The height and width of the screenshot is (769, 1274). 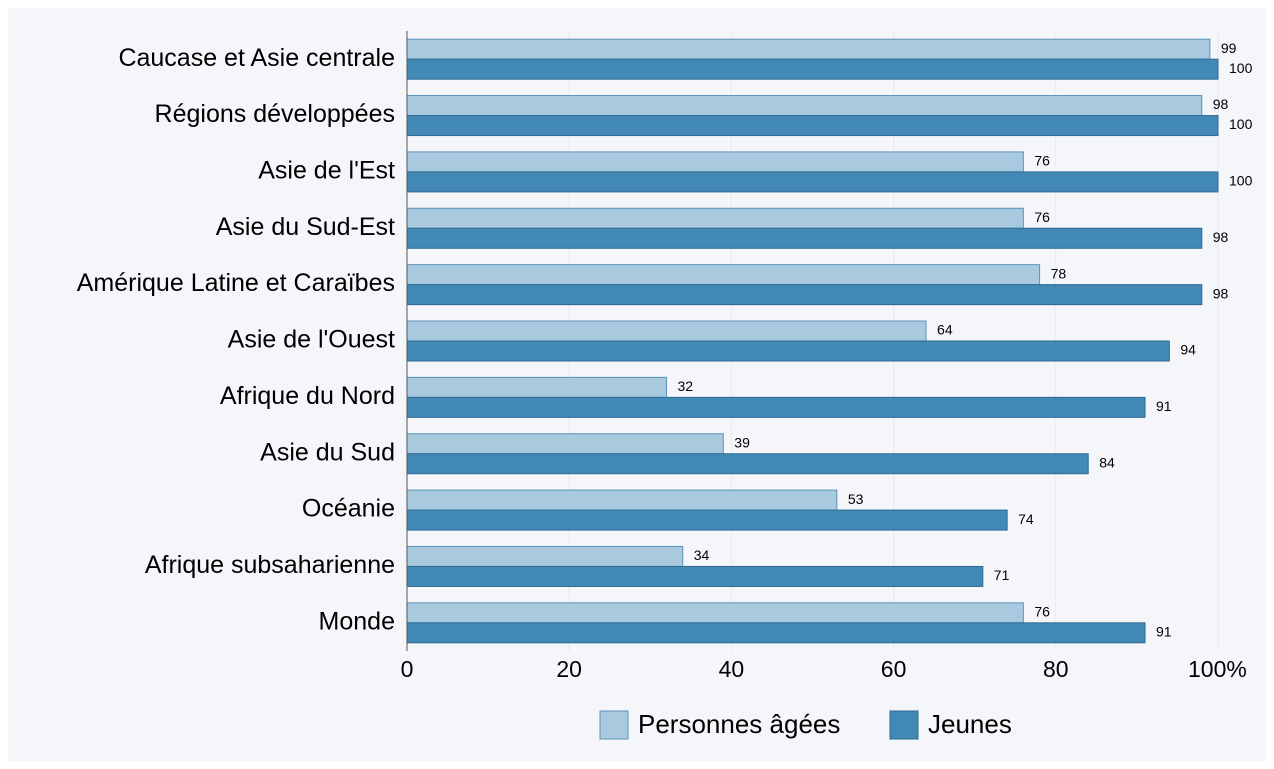 I want to click on x-tick-label: 0, so click(x=407, y=669).